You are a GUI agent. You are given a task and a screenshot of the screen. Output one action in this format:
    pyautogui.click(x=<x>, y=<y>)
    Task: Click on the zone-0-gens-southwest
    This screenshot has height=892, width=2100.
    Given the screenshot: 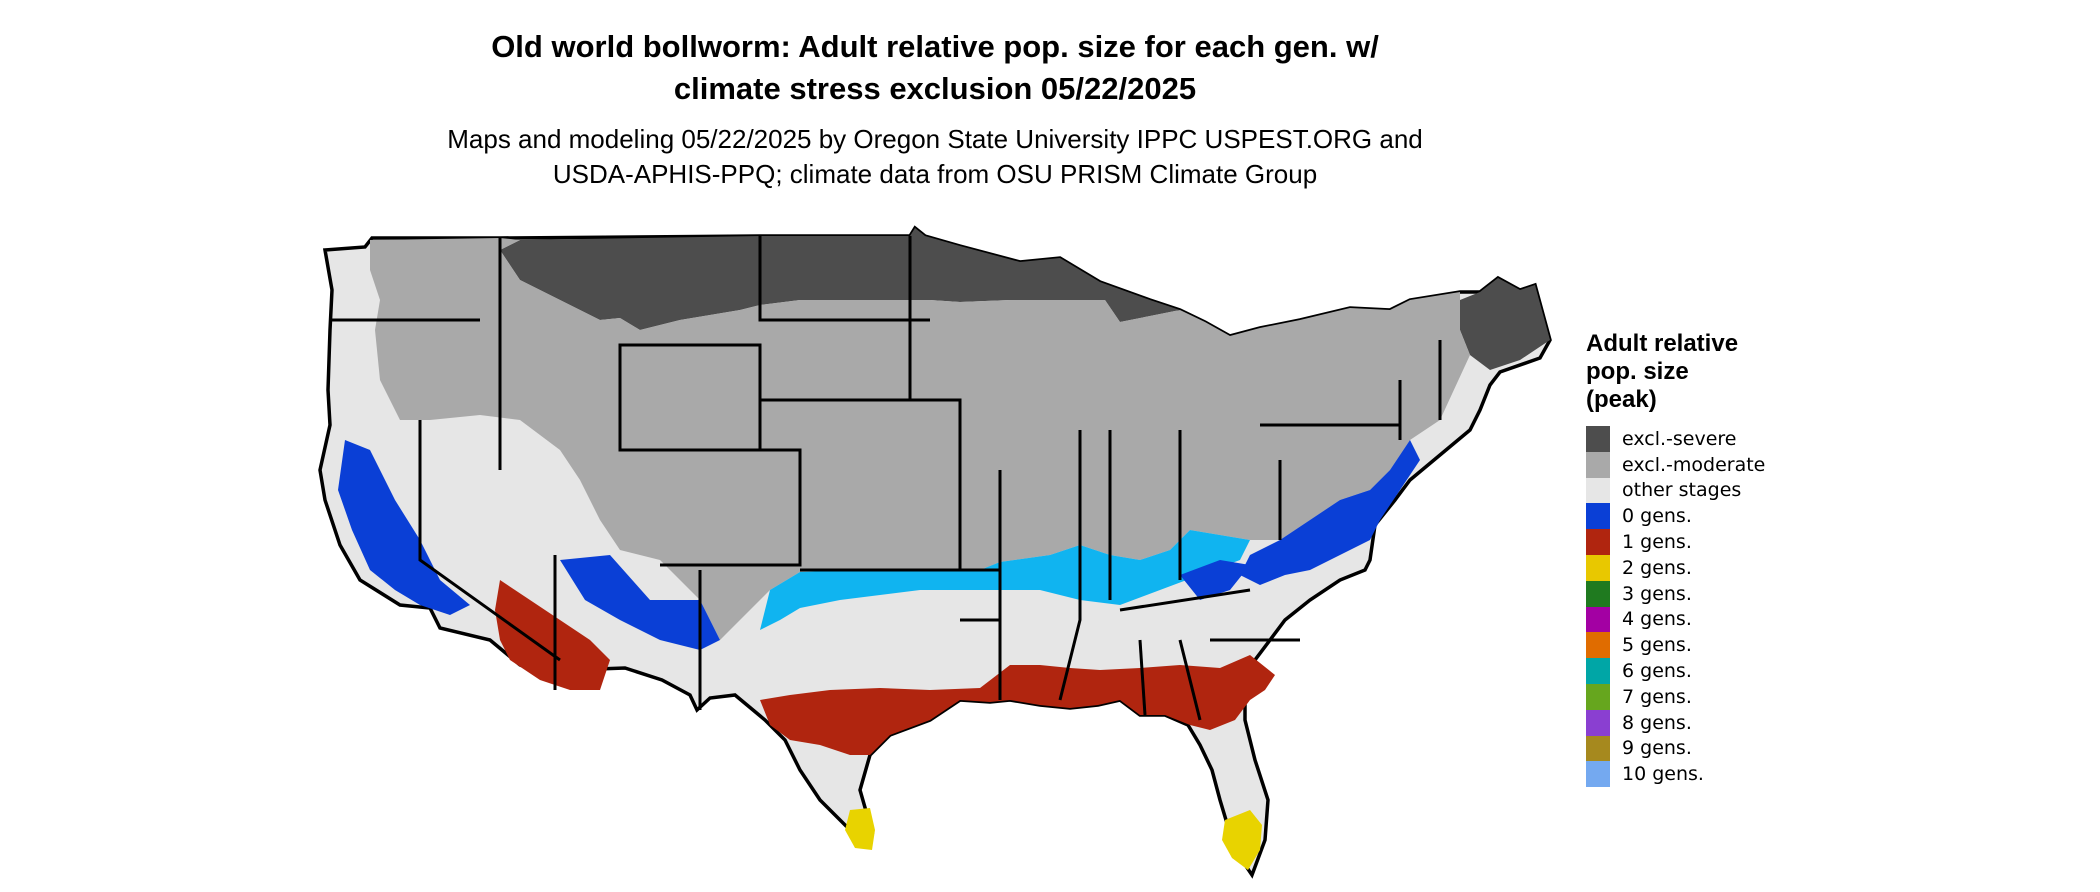 What is the action you would take?
    pyautogui.click(x=640, y=602)
    